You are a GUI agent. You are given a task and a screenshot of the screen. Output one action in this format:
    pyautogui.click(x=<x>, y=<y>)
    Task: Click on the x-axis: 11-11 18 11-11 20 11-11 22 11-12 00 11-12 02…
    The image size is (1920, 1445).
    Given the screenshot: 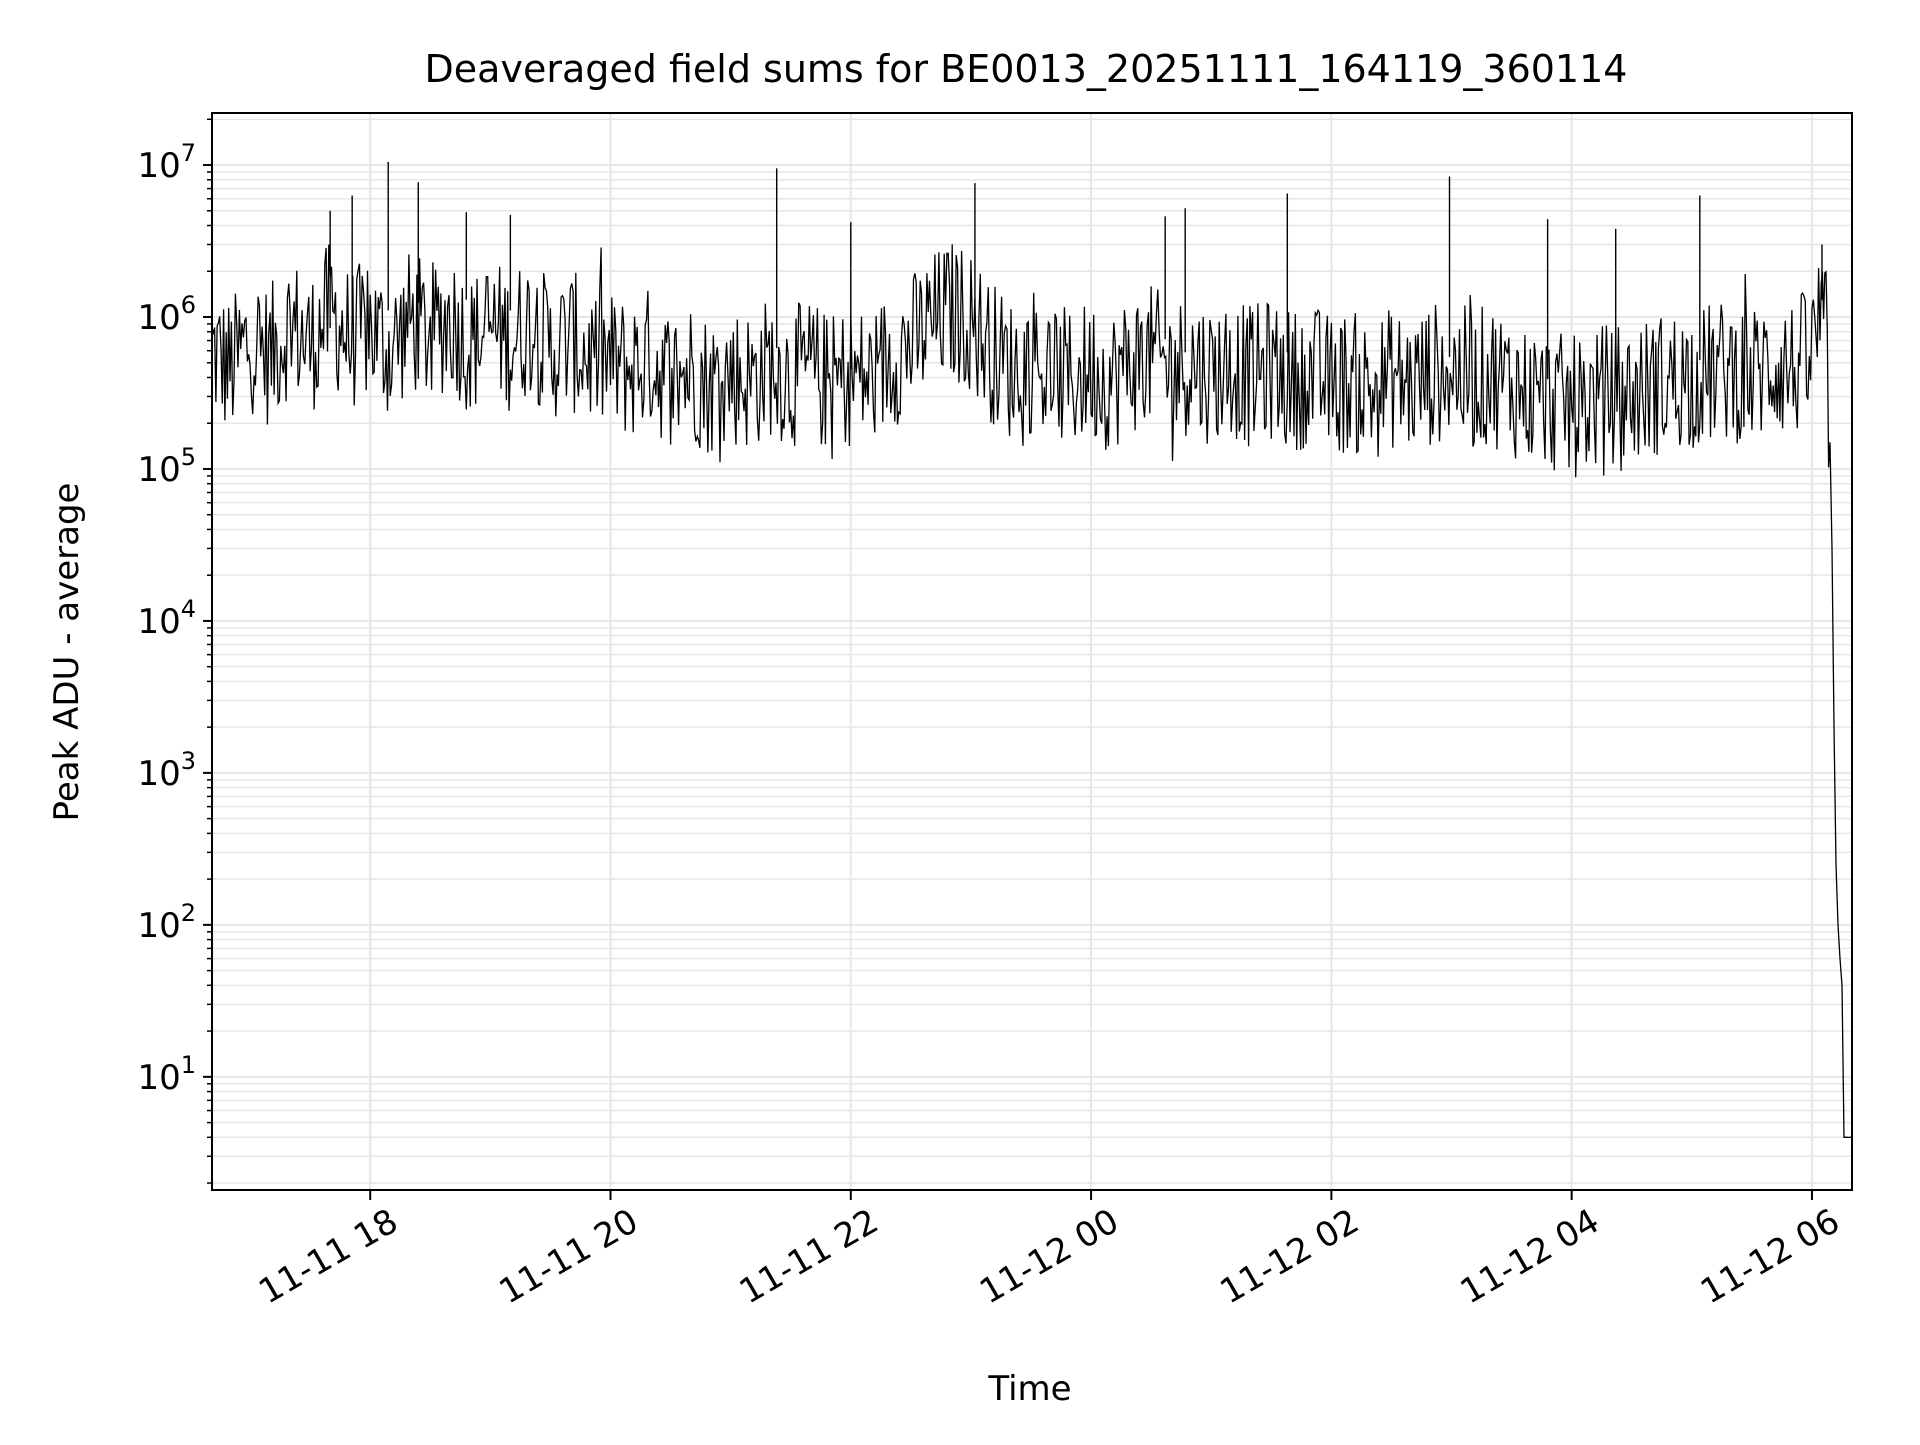 What is the action you would take?
    pyautogui.click(x=1049, y=1251)
    